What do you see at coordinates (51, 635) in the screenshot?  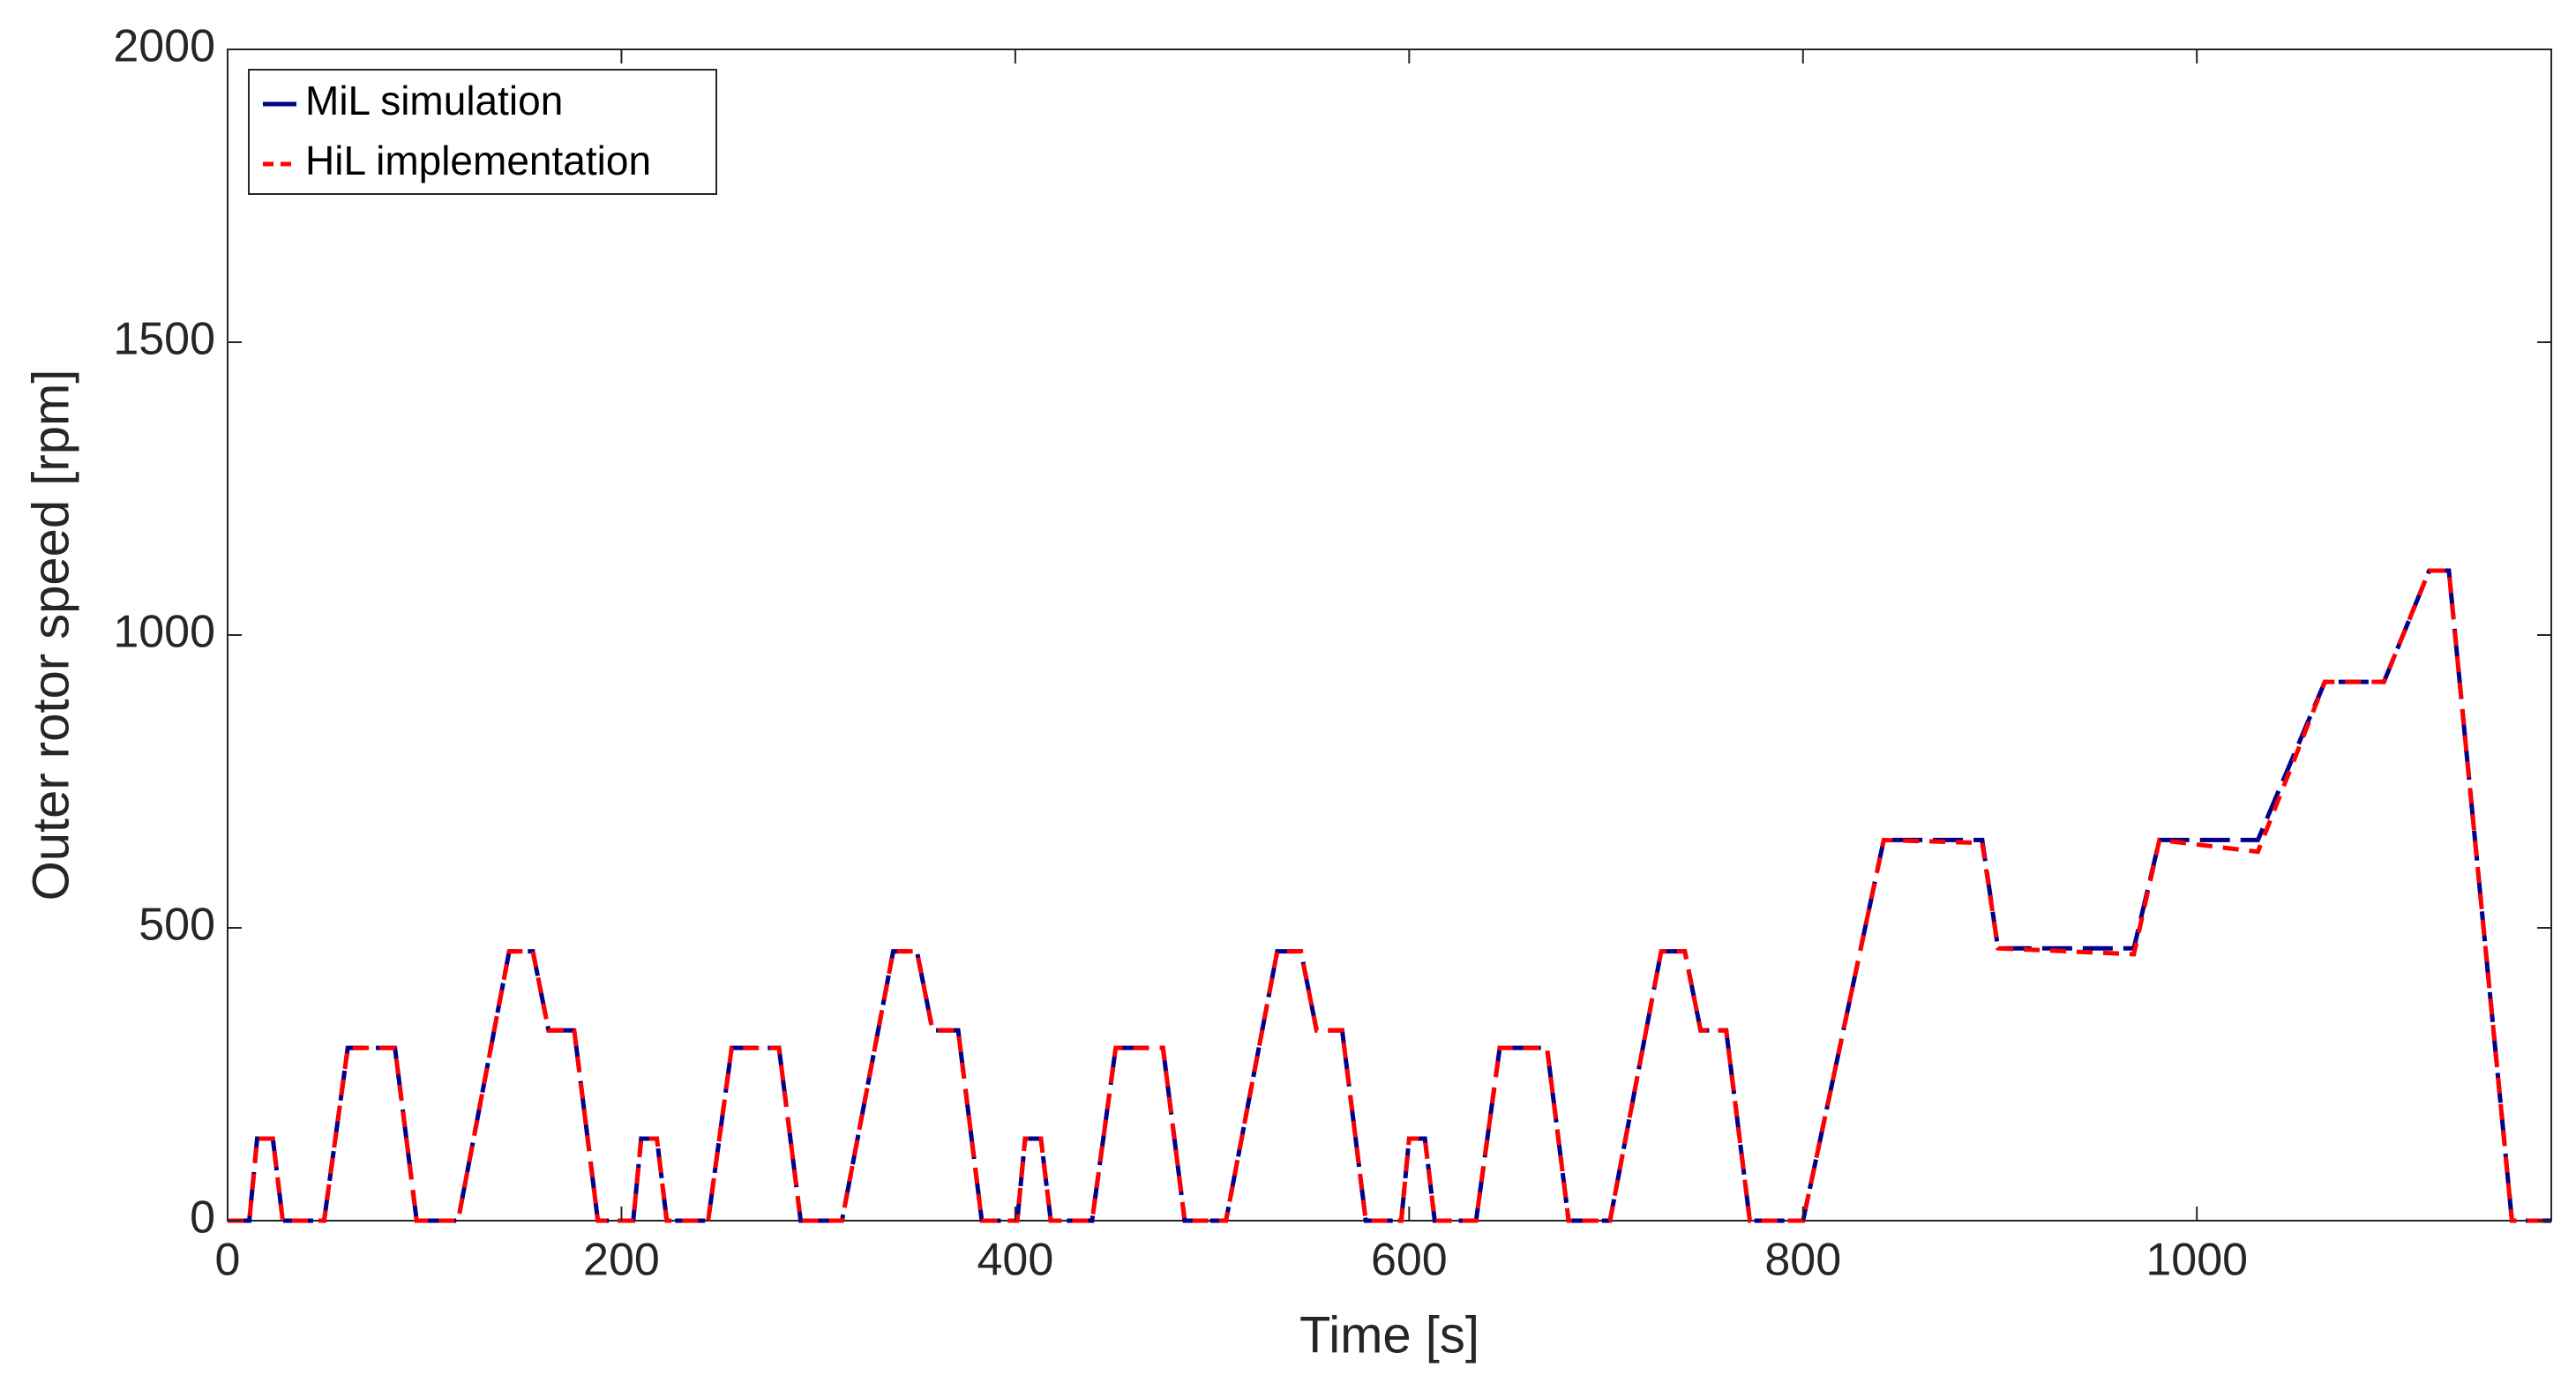 I see `y-axis-label: Outer rotor speed [rpm]` at bounding box center [51, 635].